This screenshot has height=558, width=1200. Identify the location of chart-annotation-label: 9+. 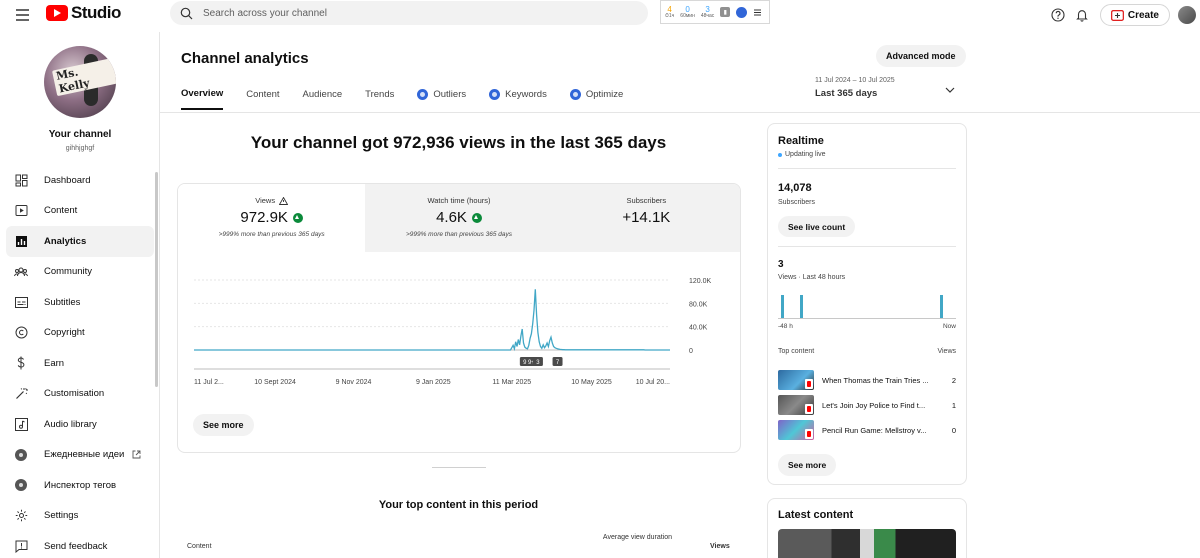
(531, 363).